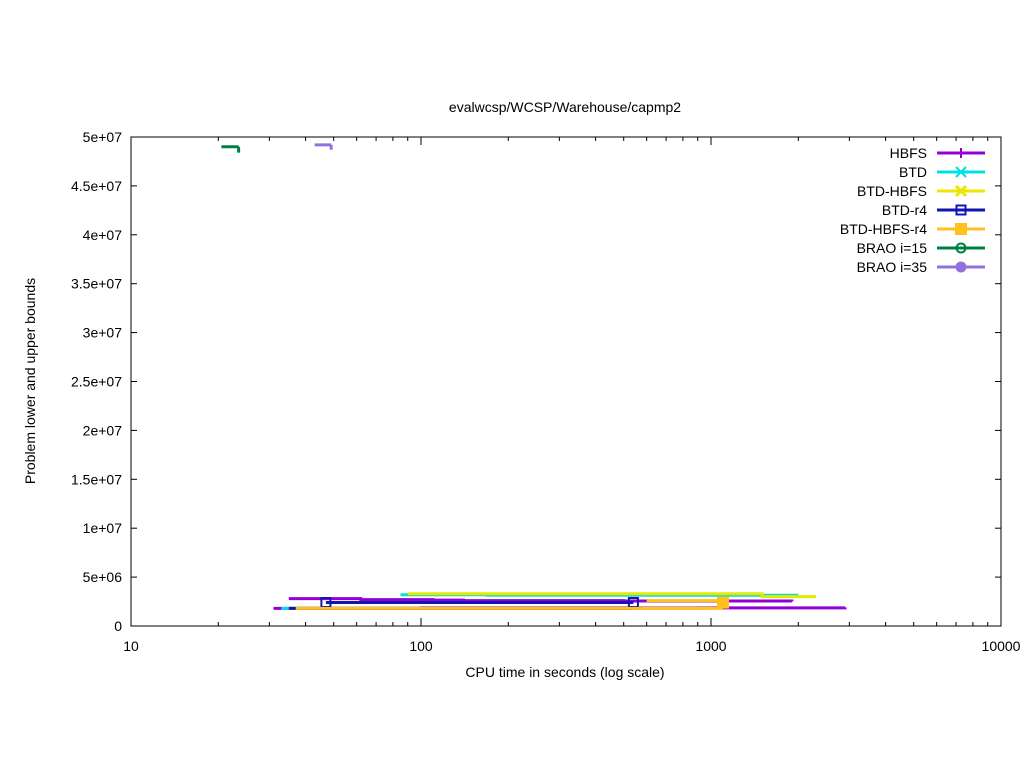 Image resolution: width=1024 pixels, height=768 pixels. I want to click on x-tick-label: 100, so click(421, 646).